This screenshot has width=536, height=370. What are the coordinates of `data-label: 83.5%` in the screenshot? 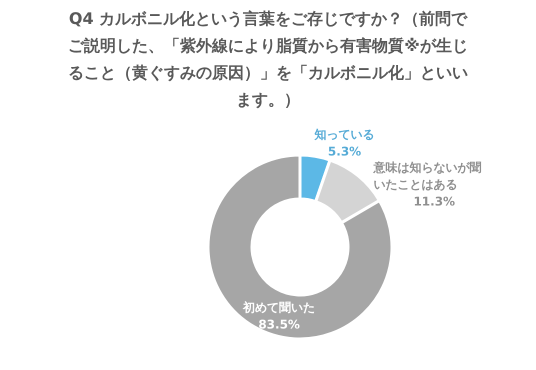 It's located at (279, 325).